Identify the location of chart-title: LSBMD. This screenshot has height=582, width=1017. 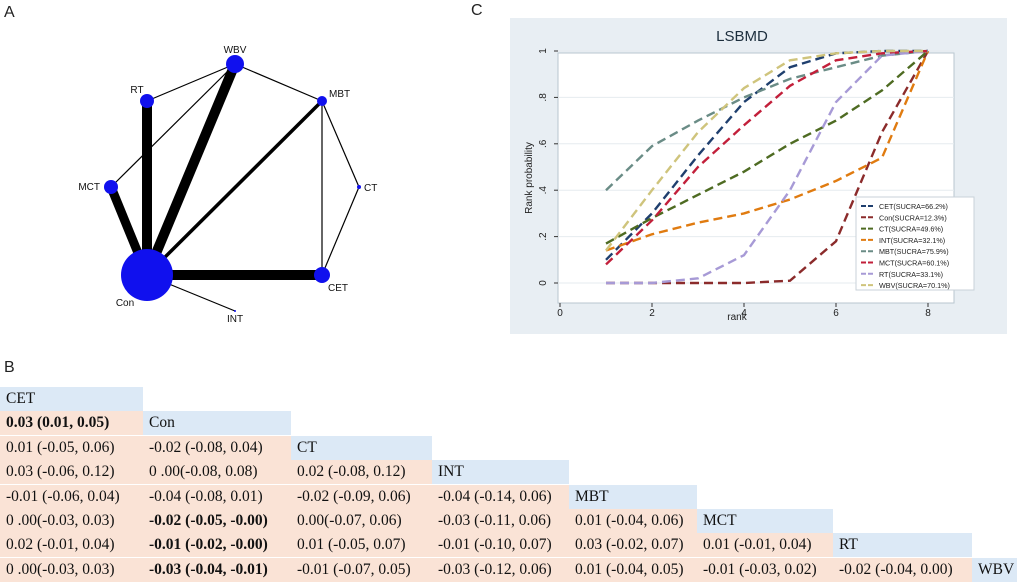
(742, 36).